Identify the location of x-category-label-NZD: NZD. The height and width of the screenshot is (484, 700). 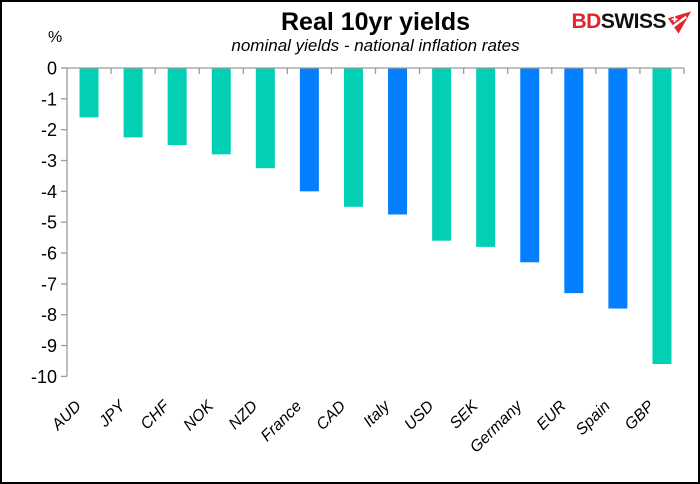
(244, 415).